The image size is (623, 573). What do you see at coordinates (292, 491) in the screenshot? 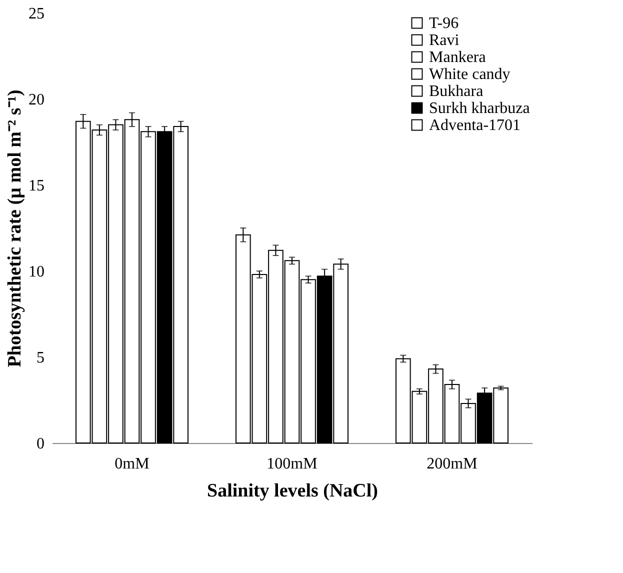
I see `x-axis-title: Salinity levels (NaCl)` at bounding box center [292, 491].